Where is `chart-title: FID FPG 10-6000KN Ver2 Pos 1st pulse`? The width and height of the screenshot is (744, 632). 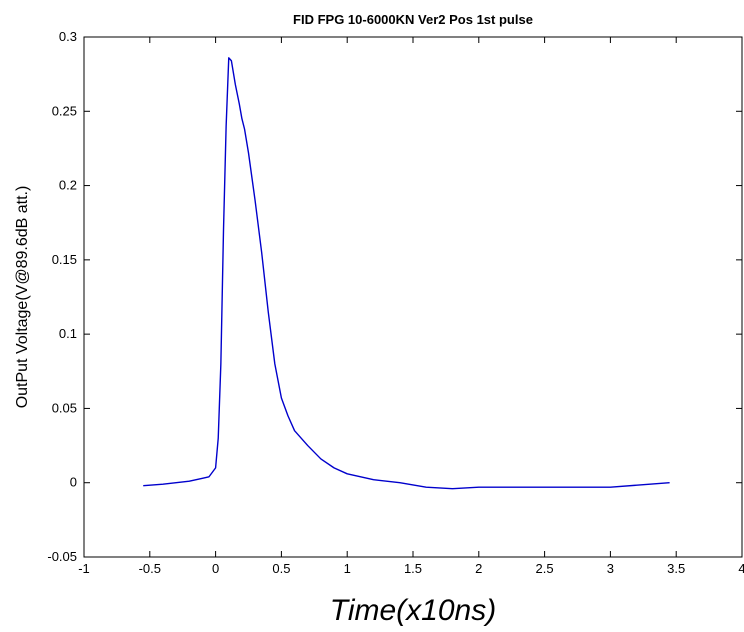
chart-title: FID FPG 10-6000KN Ver2 Pos 1st pulse is located at coordinates (413, 19).